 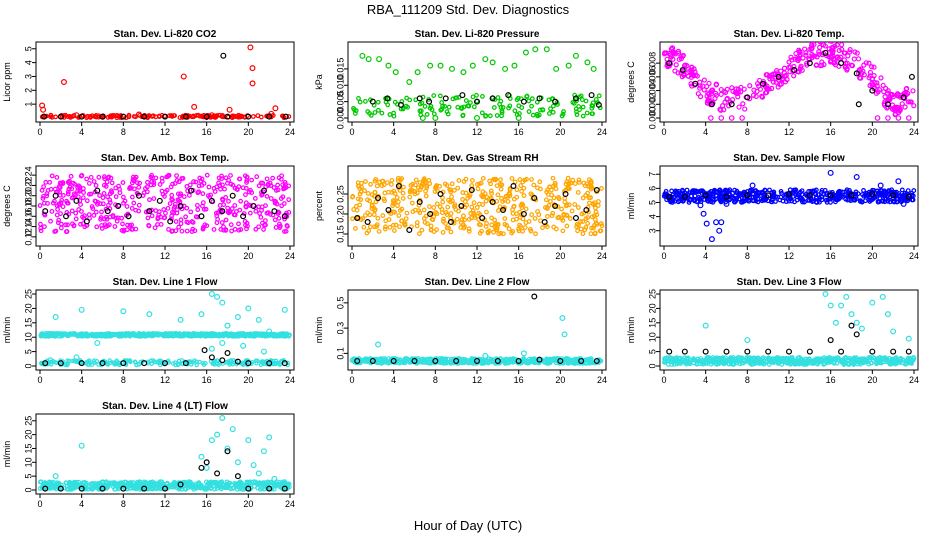 What do you see at coordinates (476, 158) in the screenshot?
I see `panel-title: Stan. Dev. Gas Stream RH` at bounding box center [476, 158].